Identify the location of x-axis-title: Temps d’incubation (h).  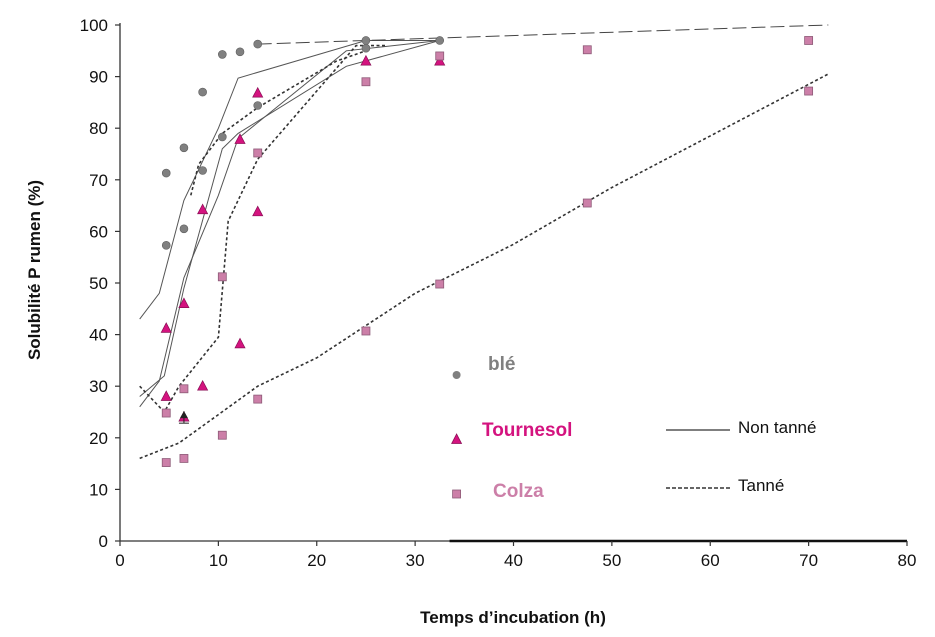
(513, 617).